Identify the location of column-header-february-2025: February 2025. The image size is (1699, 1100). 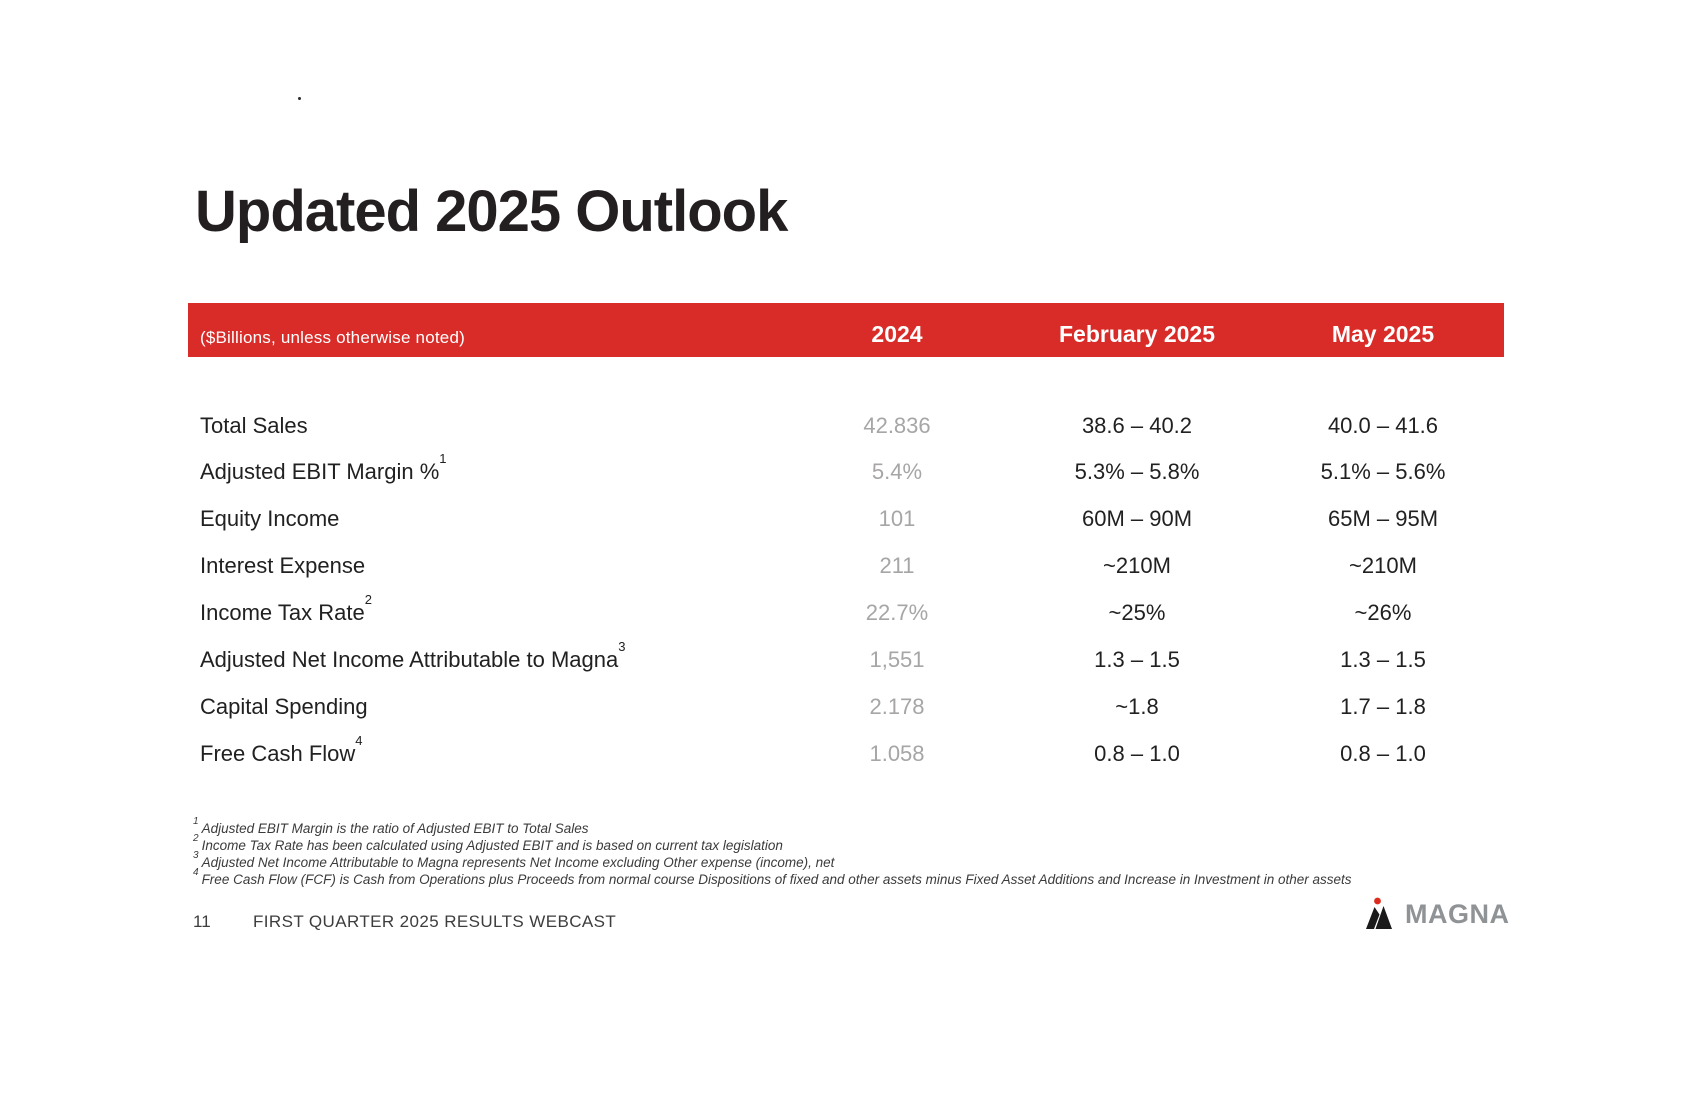
(1137, 334).